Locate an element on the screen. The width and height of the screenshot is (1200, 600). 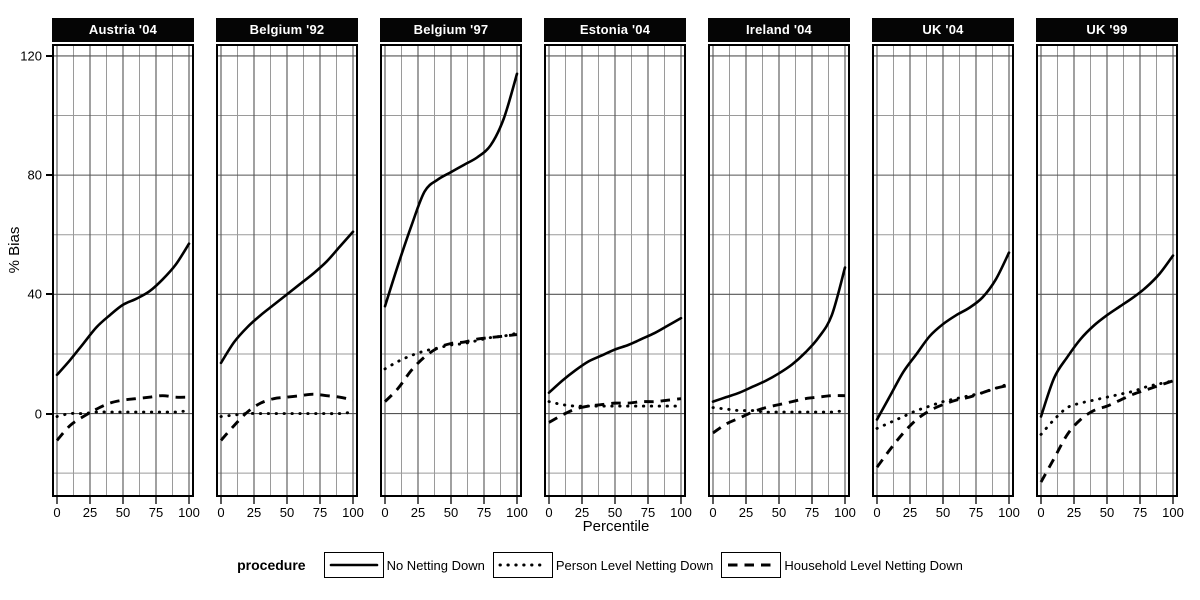
facet-uk-99: UK '99 0 25 50 75 100 is located at coordinates (1110, 270).